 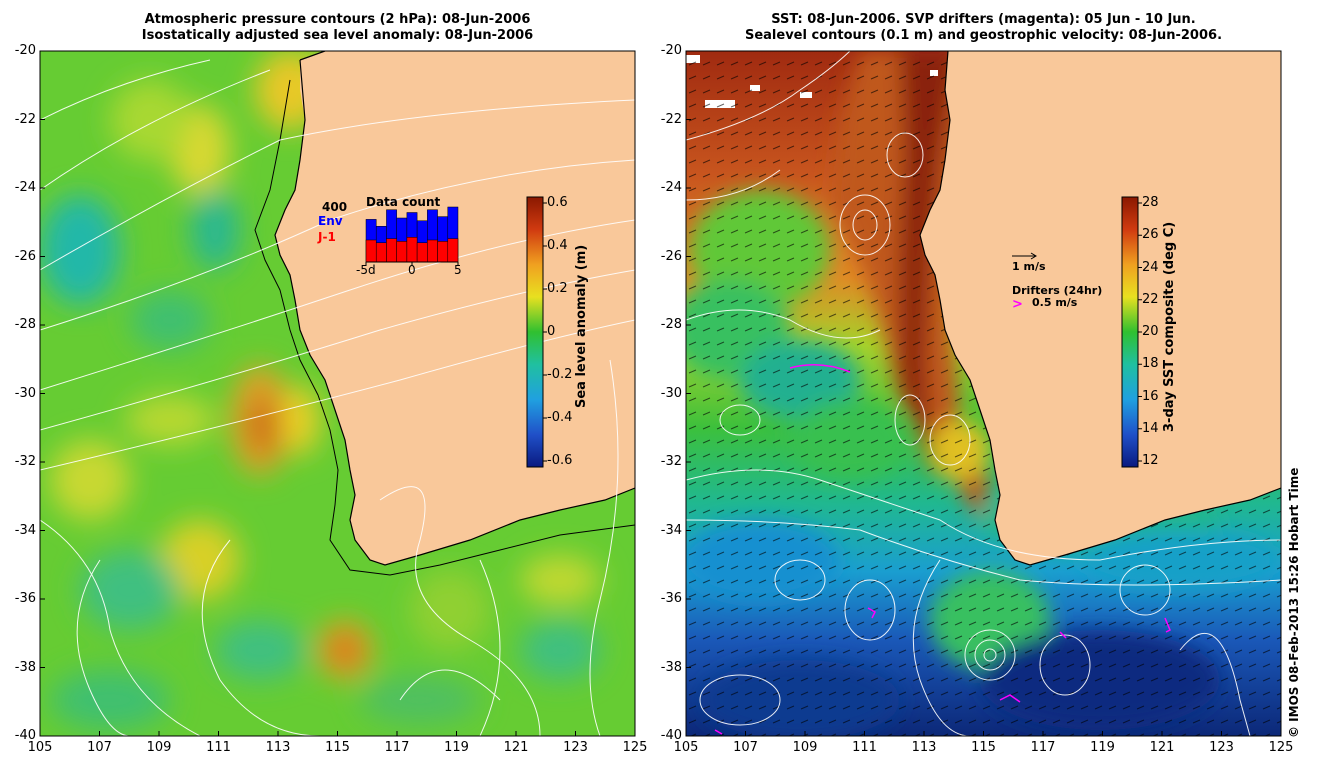 I want to click on imos-credit: © IMOS 08-Feb-2013 15:26 Hobart Time, so click(x=1294, y=602).